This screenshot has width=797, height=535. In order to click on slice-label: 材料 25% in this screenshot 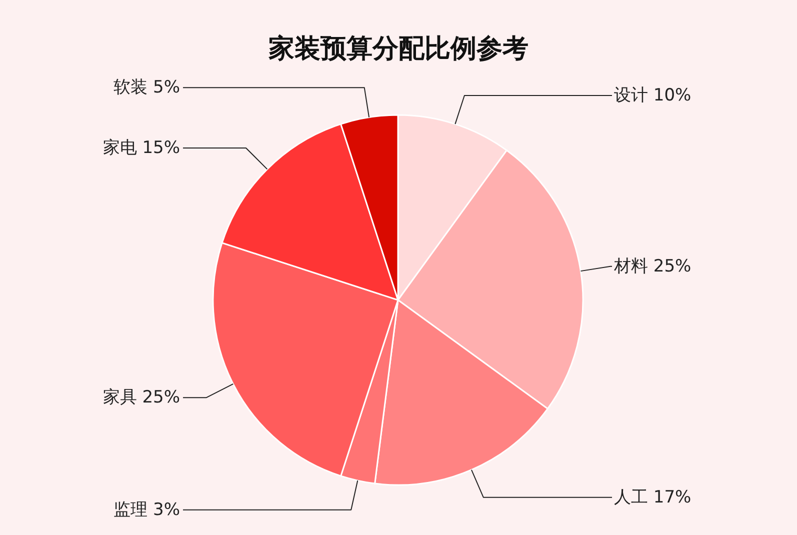, I will do `click(652, 266)`.